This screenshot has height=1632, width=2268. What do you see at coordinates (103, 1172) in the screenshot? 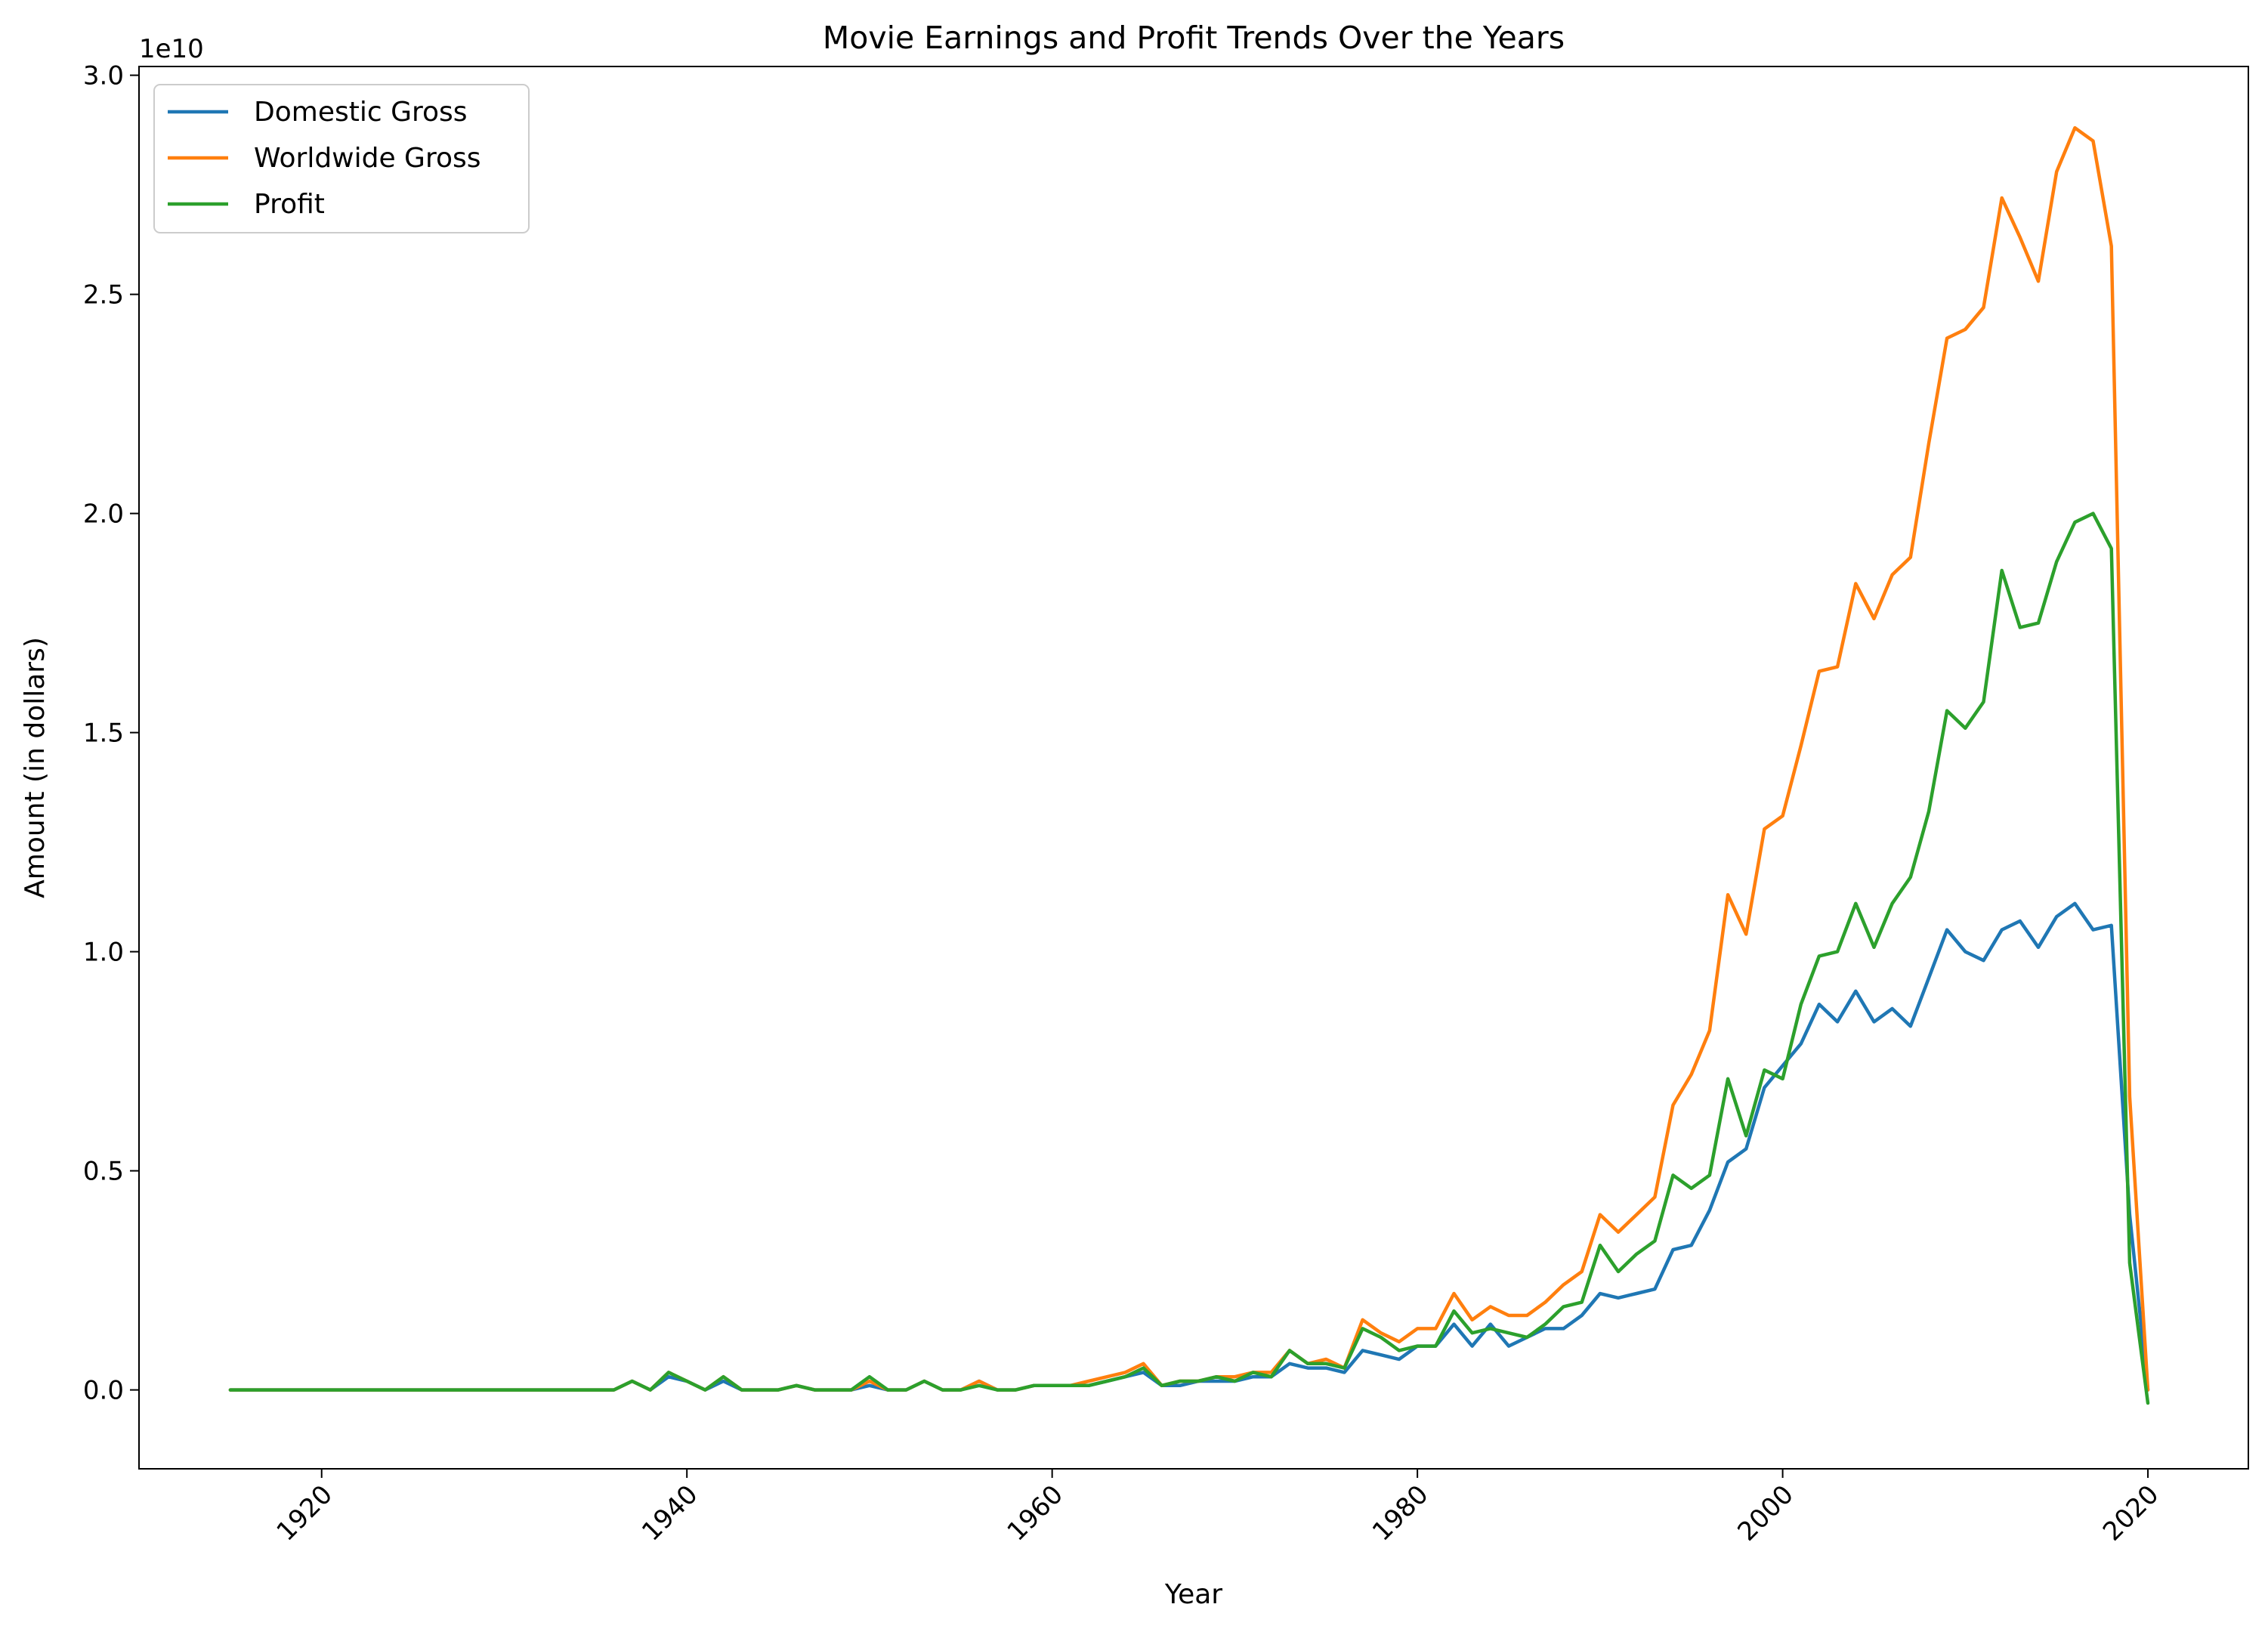
I see `y-tick-label-0.5: 0.5` at bounding box center [103, 1172].